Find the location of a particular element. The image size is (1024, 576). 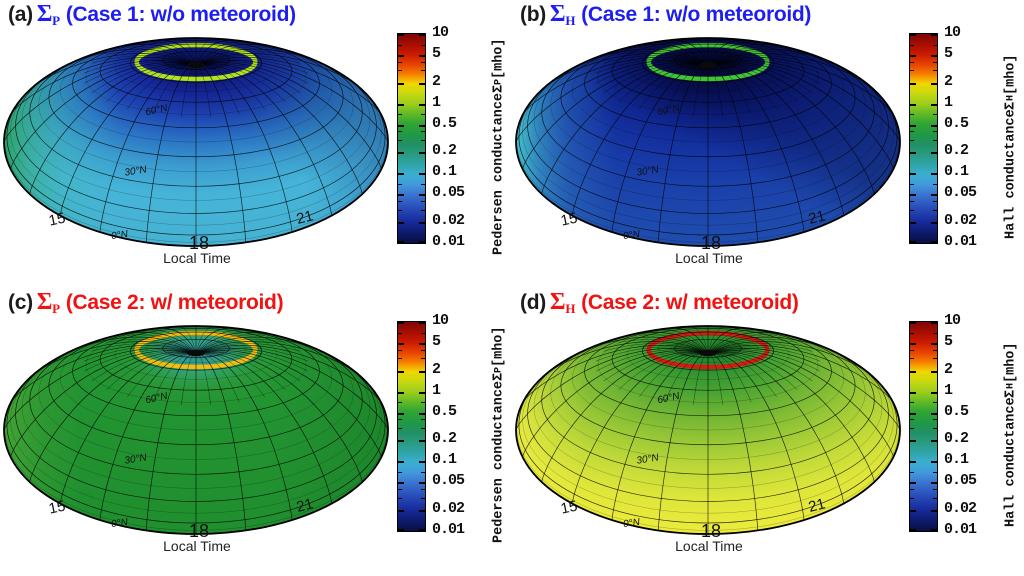

colorbar-tick-label: 5 is located at coordinates (436, 341).